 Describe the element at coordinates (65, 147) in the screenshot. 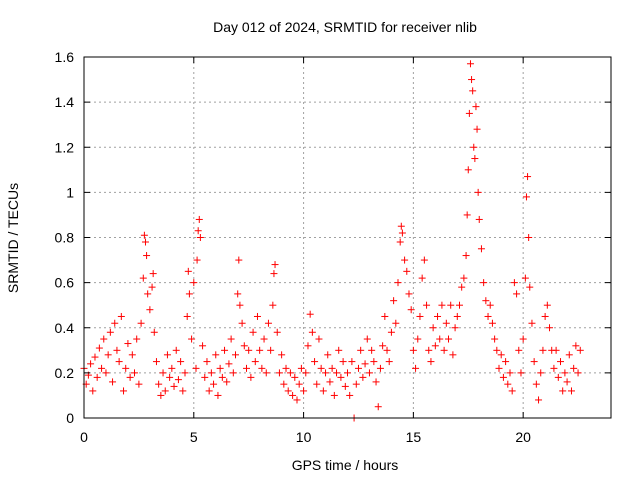

I see `y-tick-label: 1.2` at that location.